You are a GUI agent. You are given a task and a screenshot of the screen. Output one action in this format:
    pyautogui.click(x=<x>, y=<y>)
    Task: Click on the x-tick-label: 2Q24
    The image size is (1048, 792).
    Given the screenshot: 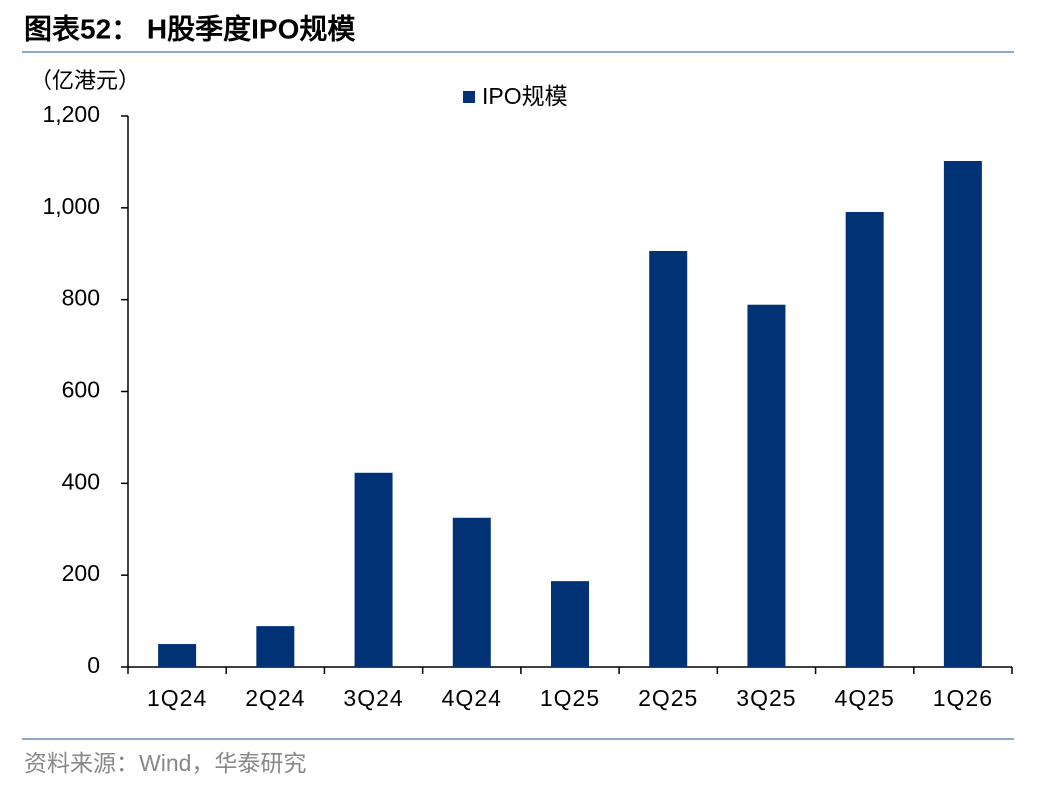 What is the action you would take?
    pyautogui.click(x=275, y=698)
    